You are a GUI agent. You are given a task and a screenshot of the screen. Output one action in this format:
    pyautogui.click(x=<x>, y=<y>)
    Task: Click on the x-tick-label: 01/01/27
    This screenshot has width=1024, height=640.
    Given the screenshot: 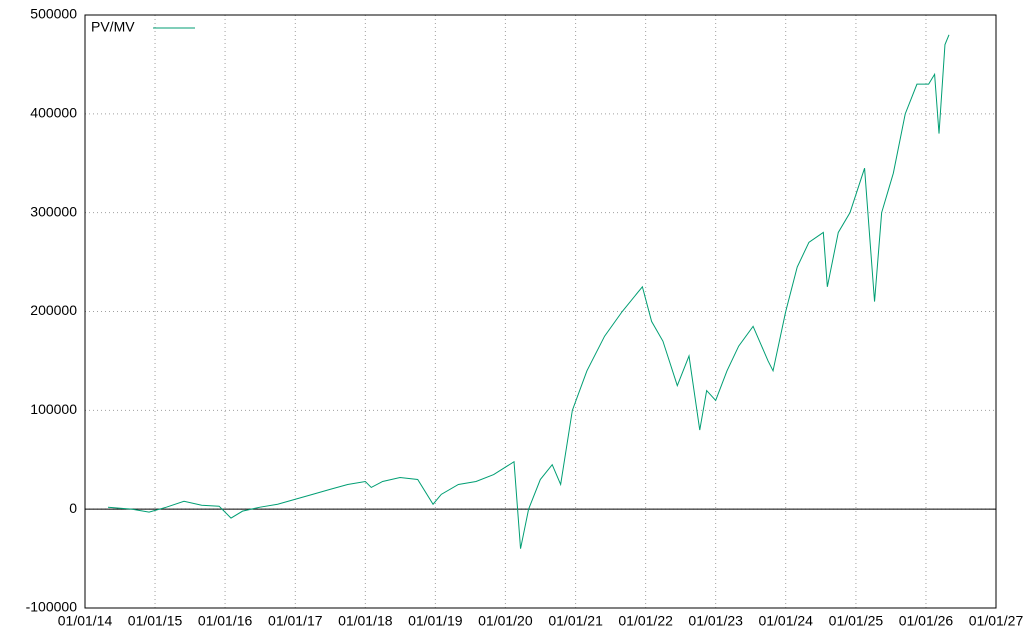 What is the action you would take?
    pyautogui.click(x=996, y=621)
    